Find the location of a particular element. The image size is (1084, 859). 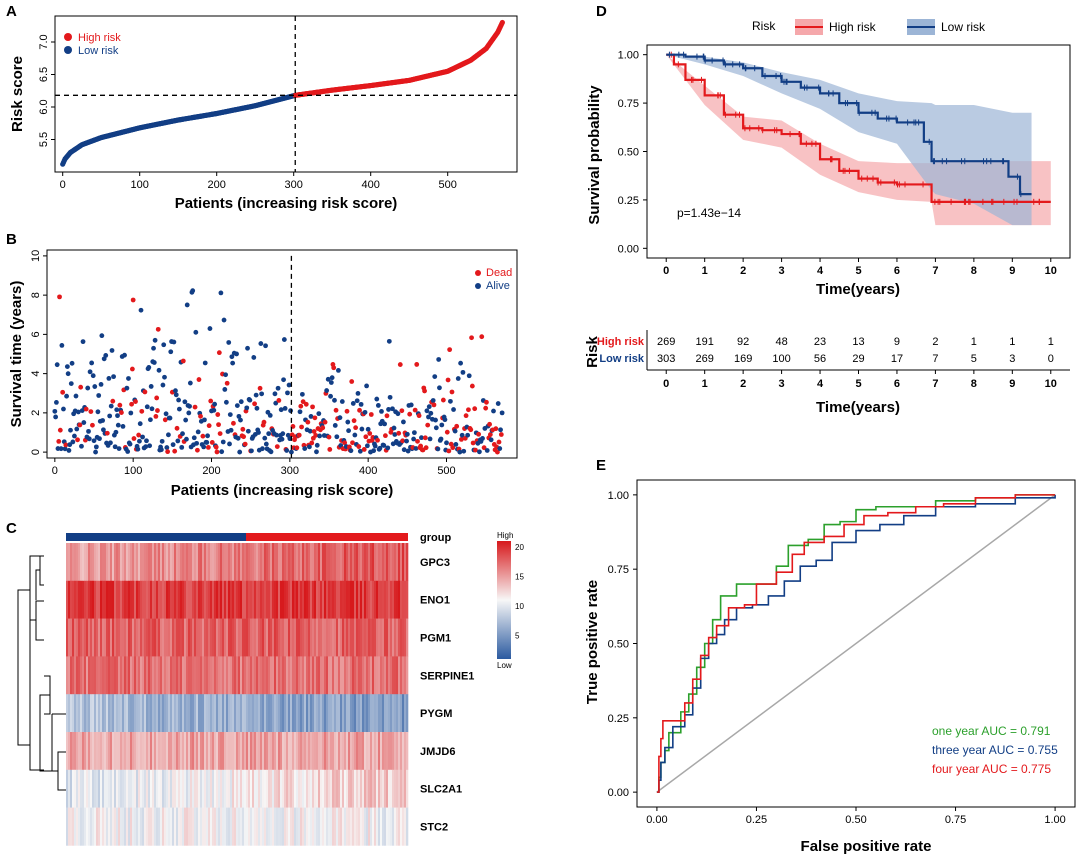

gene-label-slc2a1: SLC2A1 is located at coordinates (441, 790).